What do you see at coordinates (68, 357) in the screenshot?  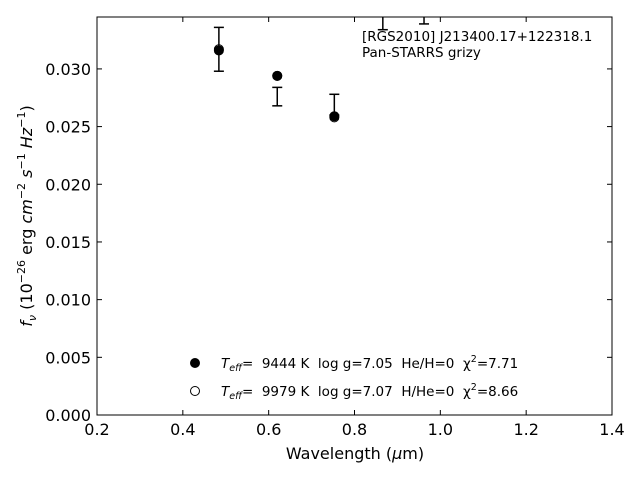 I see `y-tick-label: 0.005` at bounding box center [68, 357].